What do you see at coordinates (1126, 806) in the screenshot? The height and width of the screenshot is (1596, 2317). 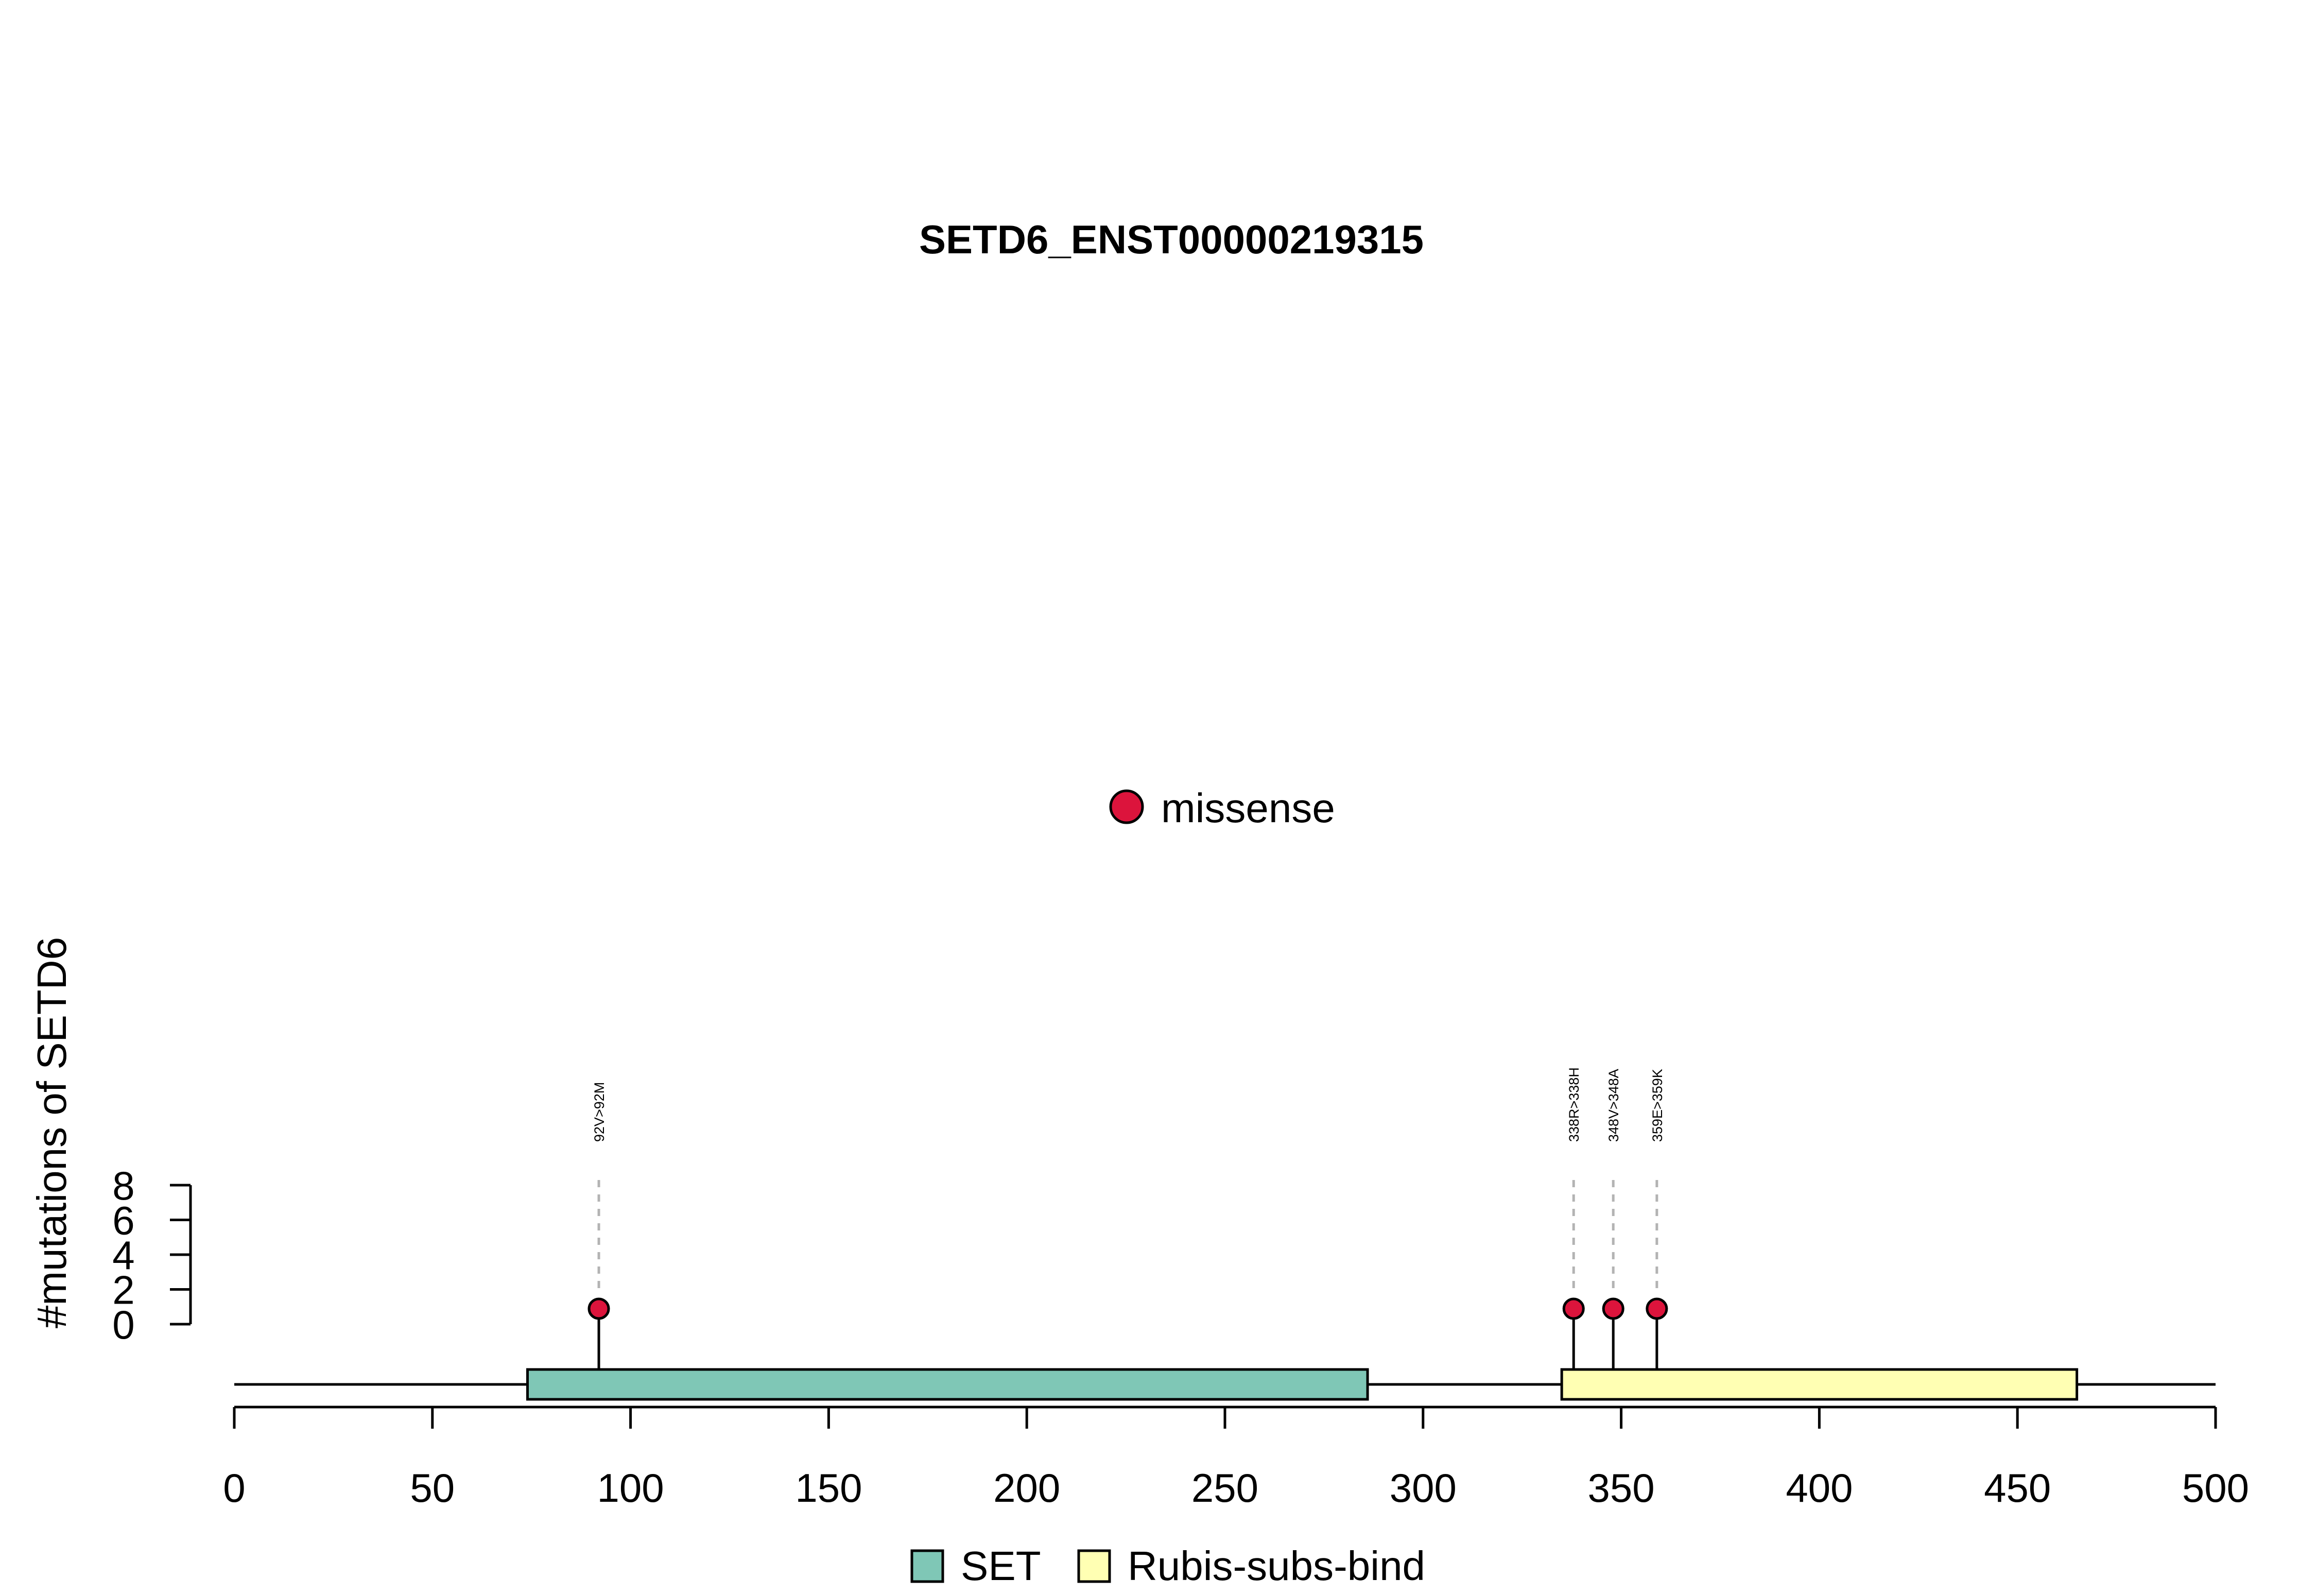 I see `legend-missense-marker` at bounding box center [1126, 806].